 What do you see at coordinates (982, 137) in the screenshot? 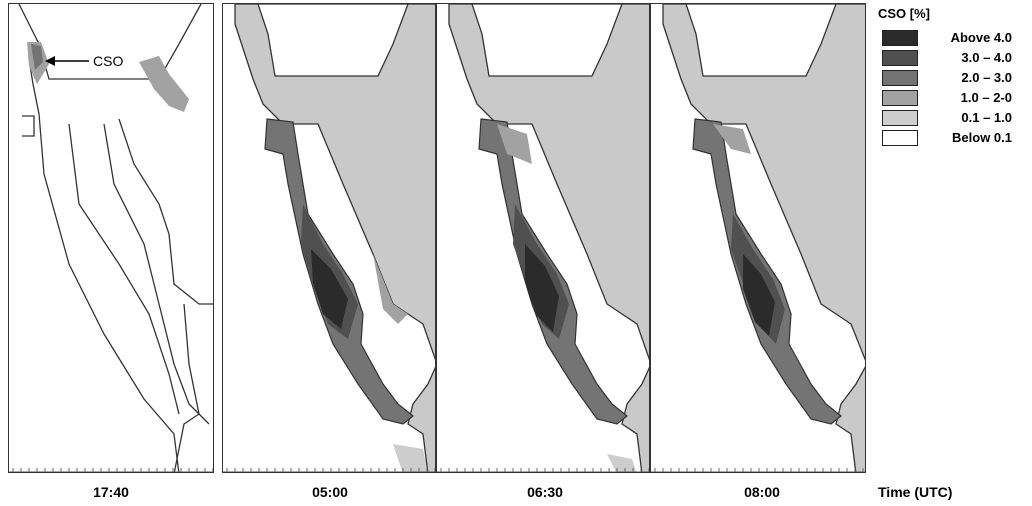
I see `legend-label: Below 0.1` at bounding box center [982, 137].